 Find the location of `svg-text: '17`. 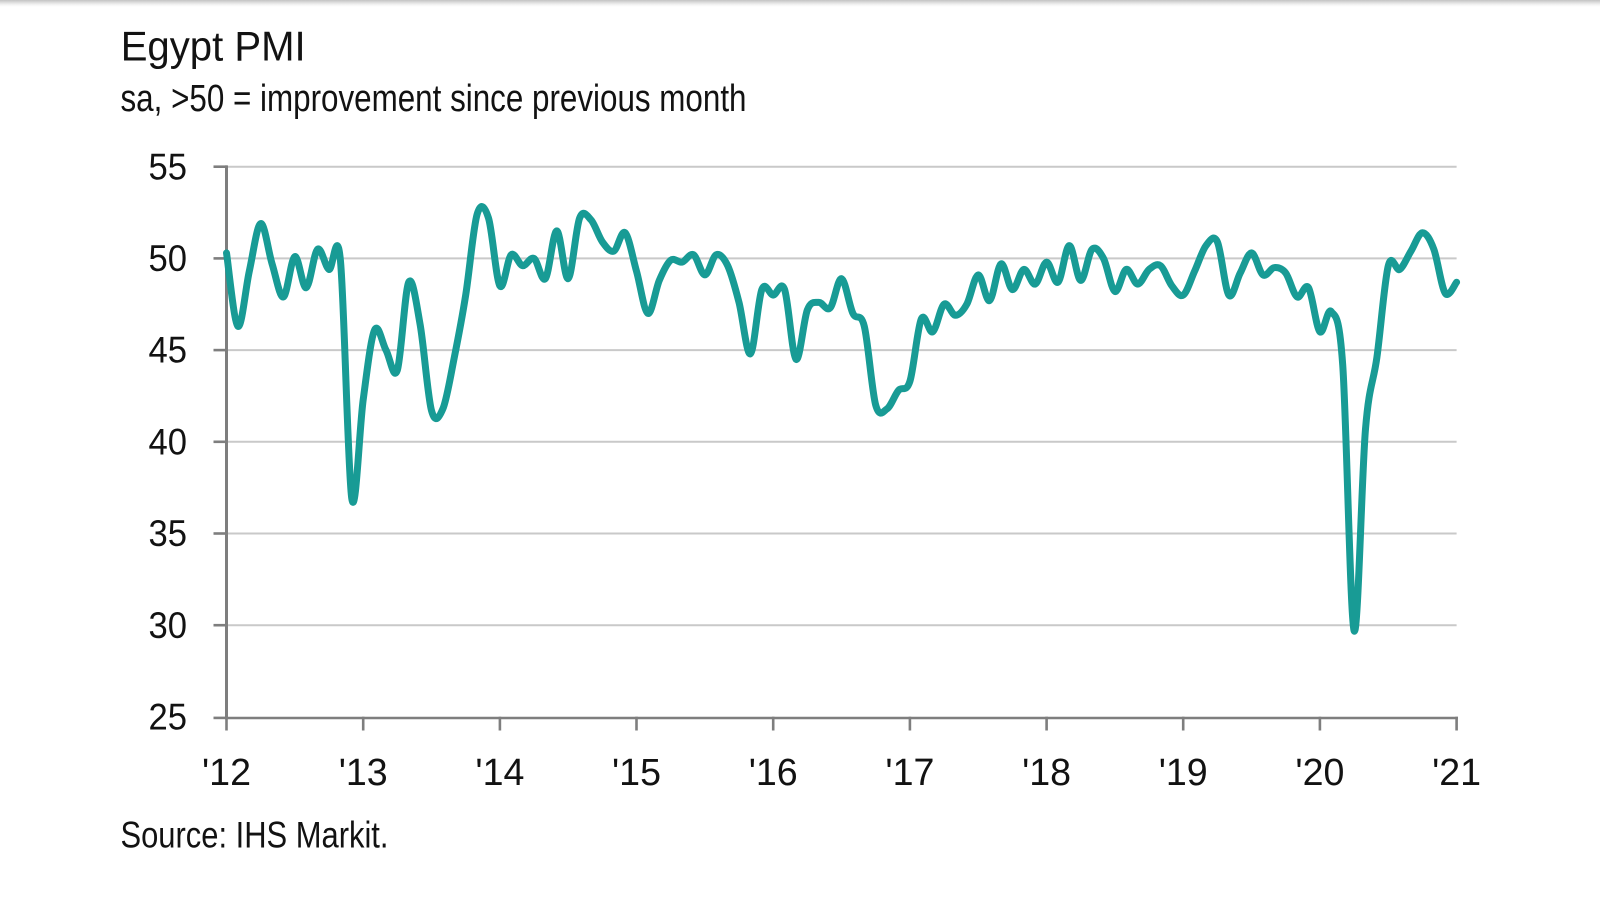

svg-text: '17 is located at coordinates (909, 773).